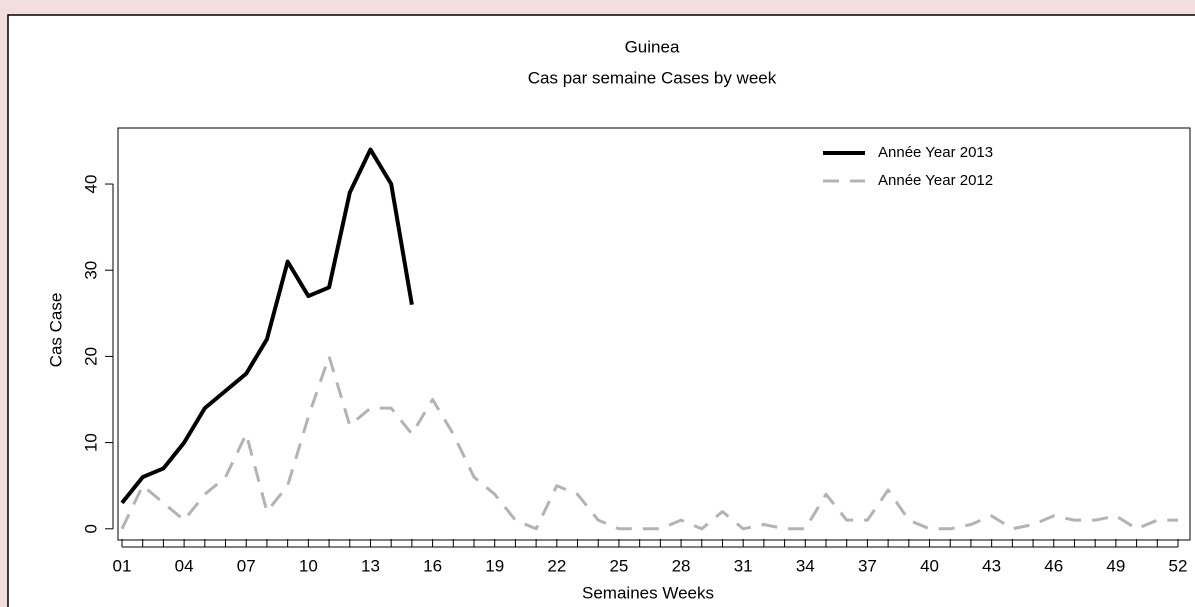 The image size is (1195, 607). Describe the element at coordinates (55, 330) in the screenshot. I see `y-axis-label: Cas Case` at that location.